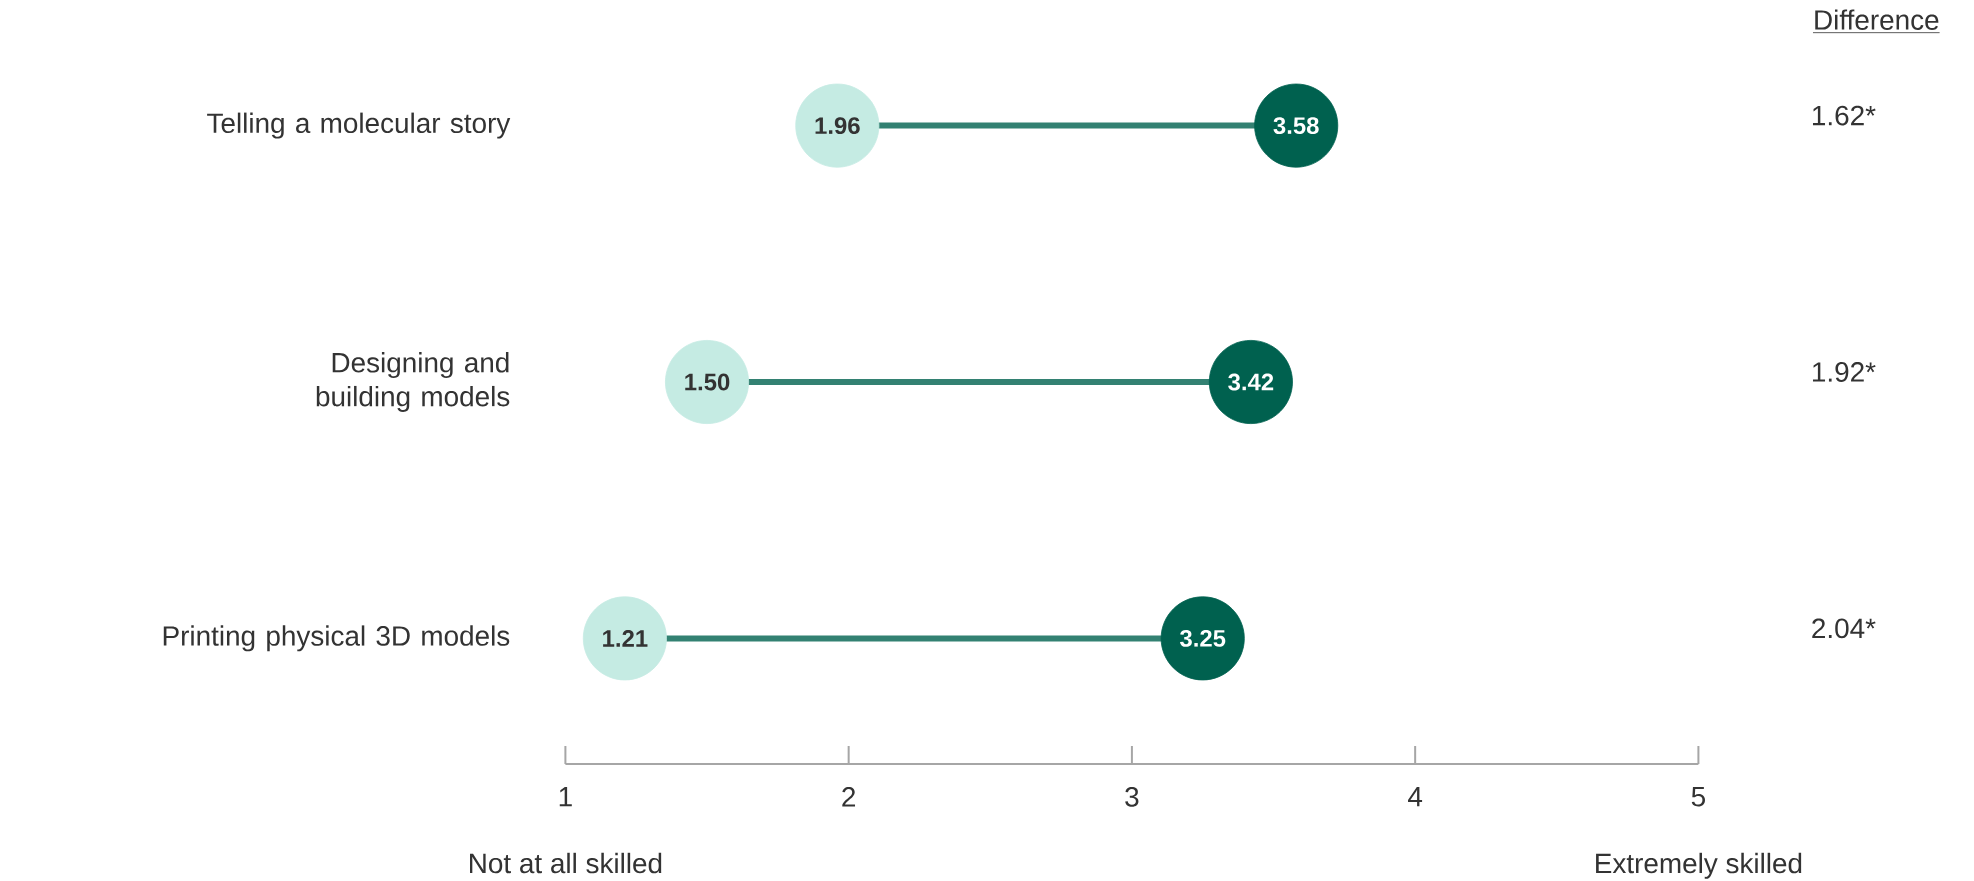 Image resolution: width=1974 pixels, height=881 pixels. Describe the element at coordinates (565, 797) in the screenshot. I see `x-tick-label: 1` at that location.